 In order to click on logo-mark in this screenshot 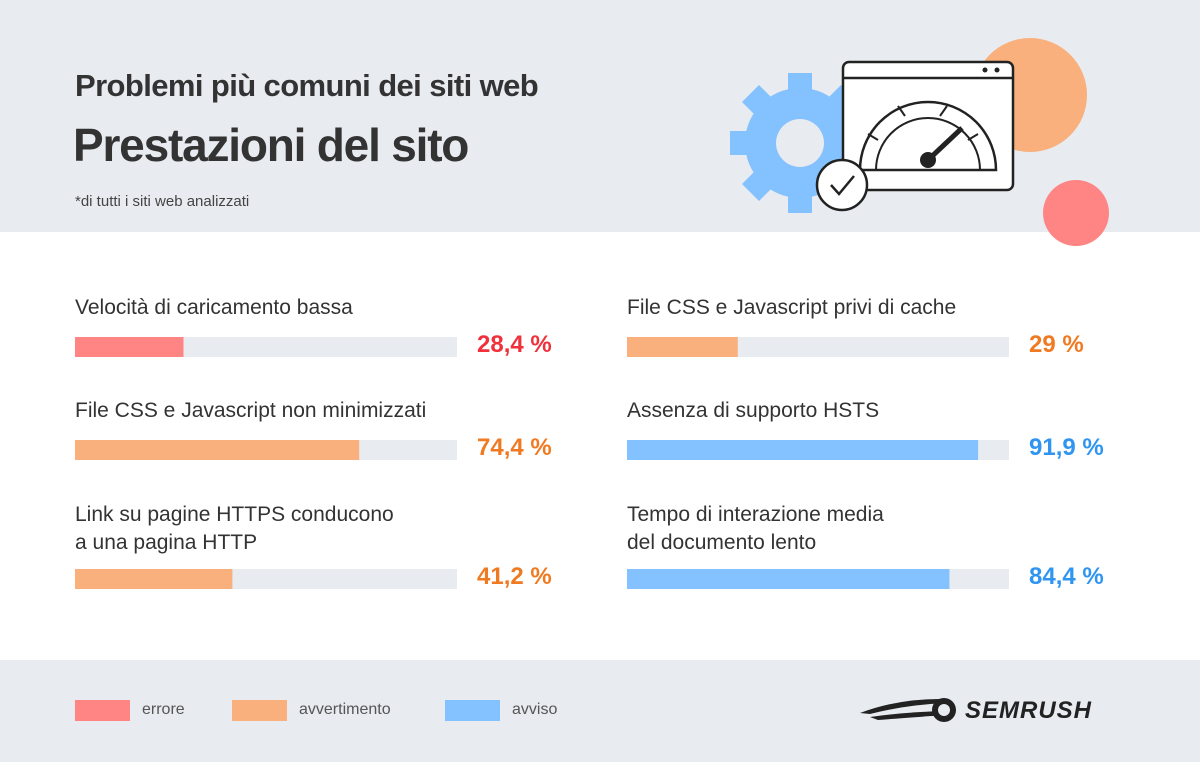, I will do `click(908, 710)`.